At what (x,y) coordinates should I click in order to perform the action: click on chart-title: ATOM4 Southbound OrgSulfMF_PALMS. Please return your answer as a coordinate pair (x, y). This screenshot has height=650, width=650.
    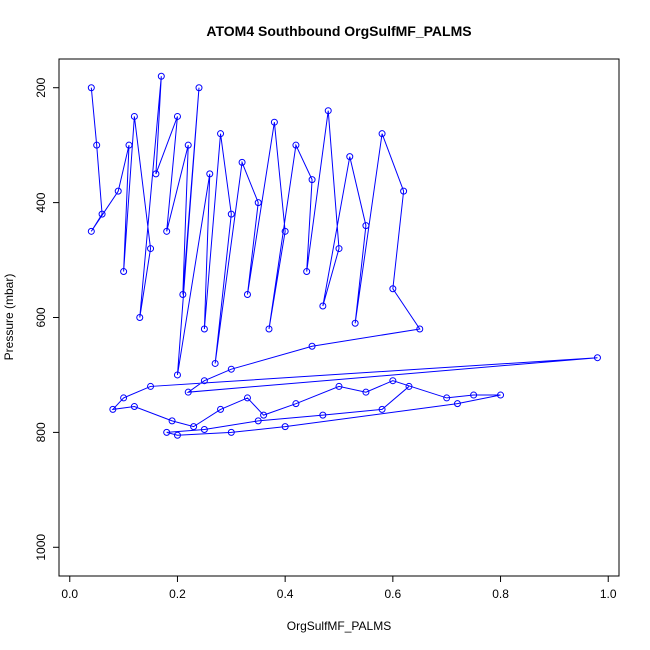
    Looking at the image, I should click on (338, 31).